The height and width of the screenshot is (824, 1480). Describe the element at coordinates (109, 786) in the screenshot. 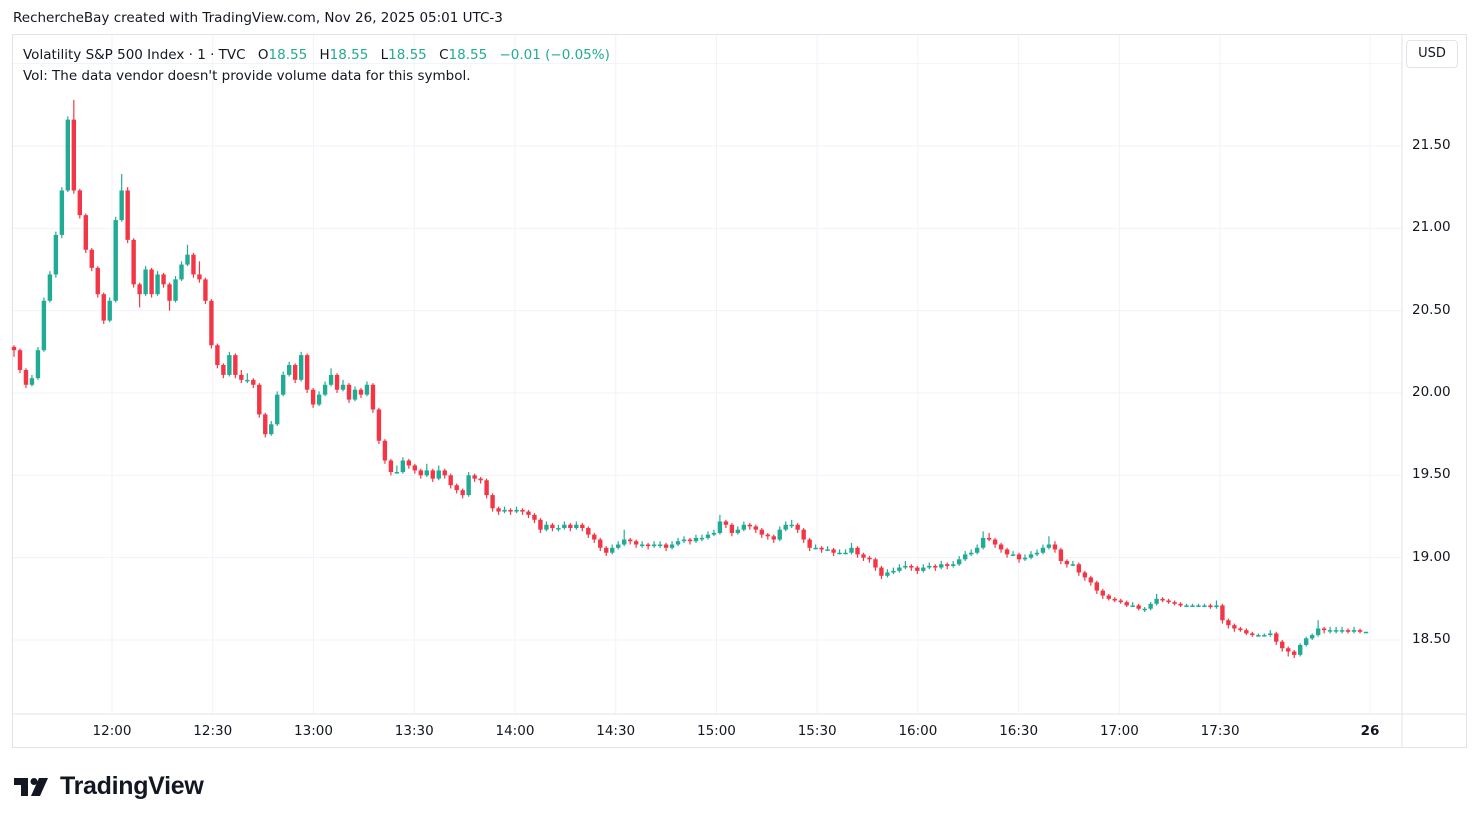

I see `tradingview-logo: TradingView` at that location.